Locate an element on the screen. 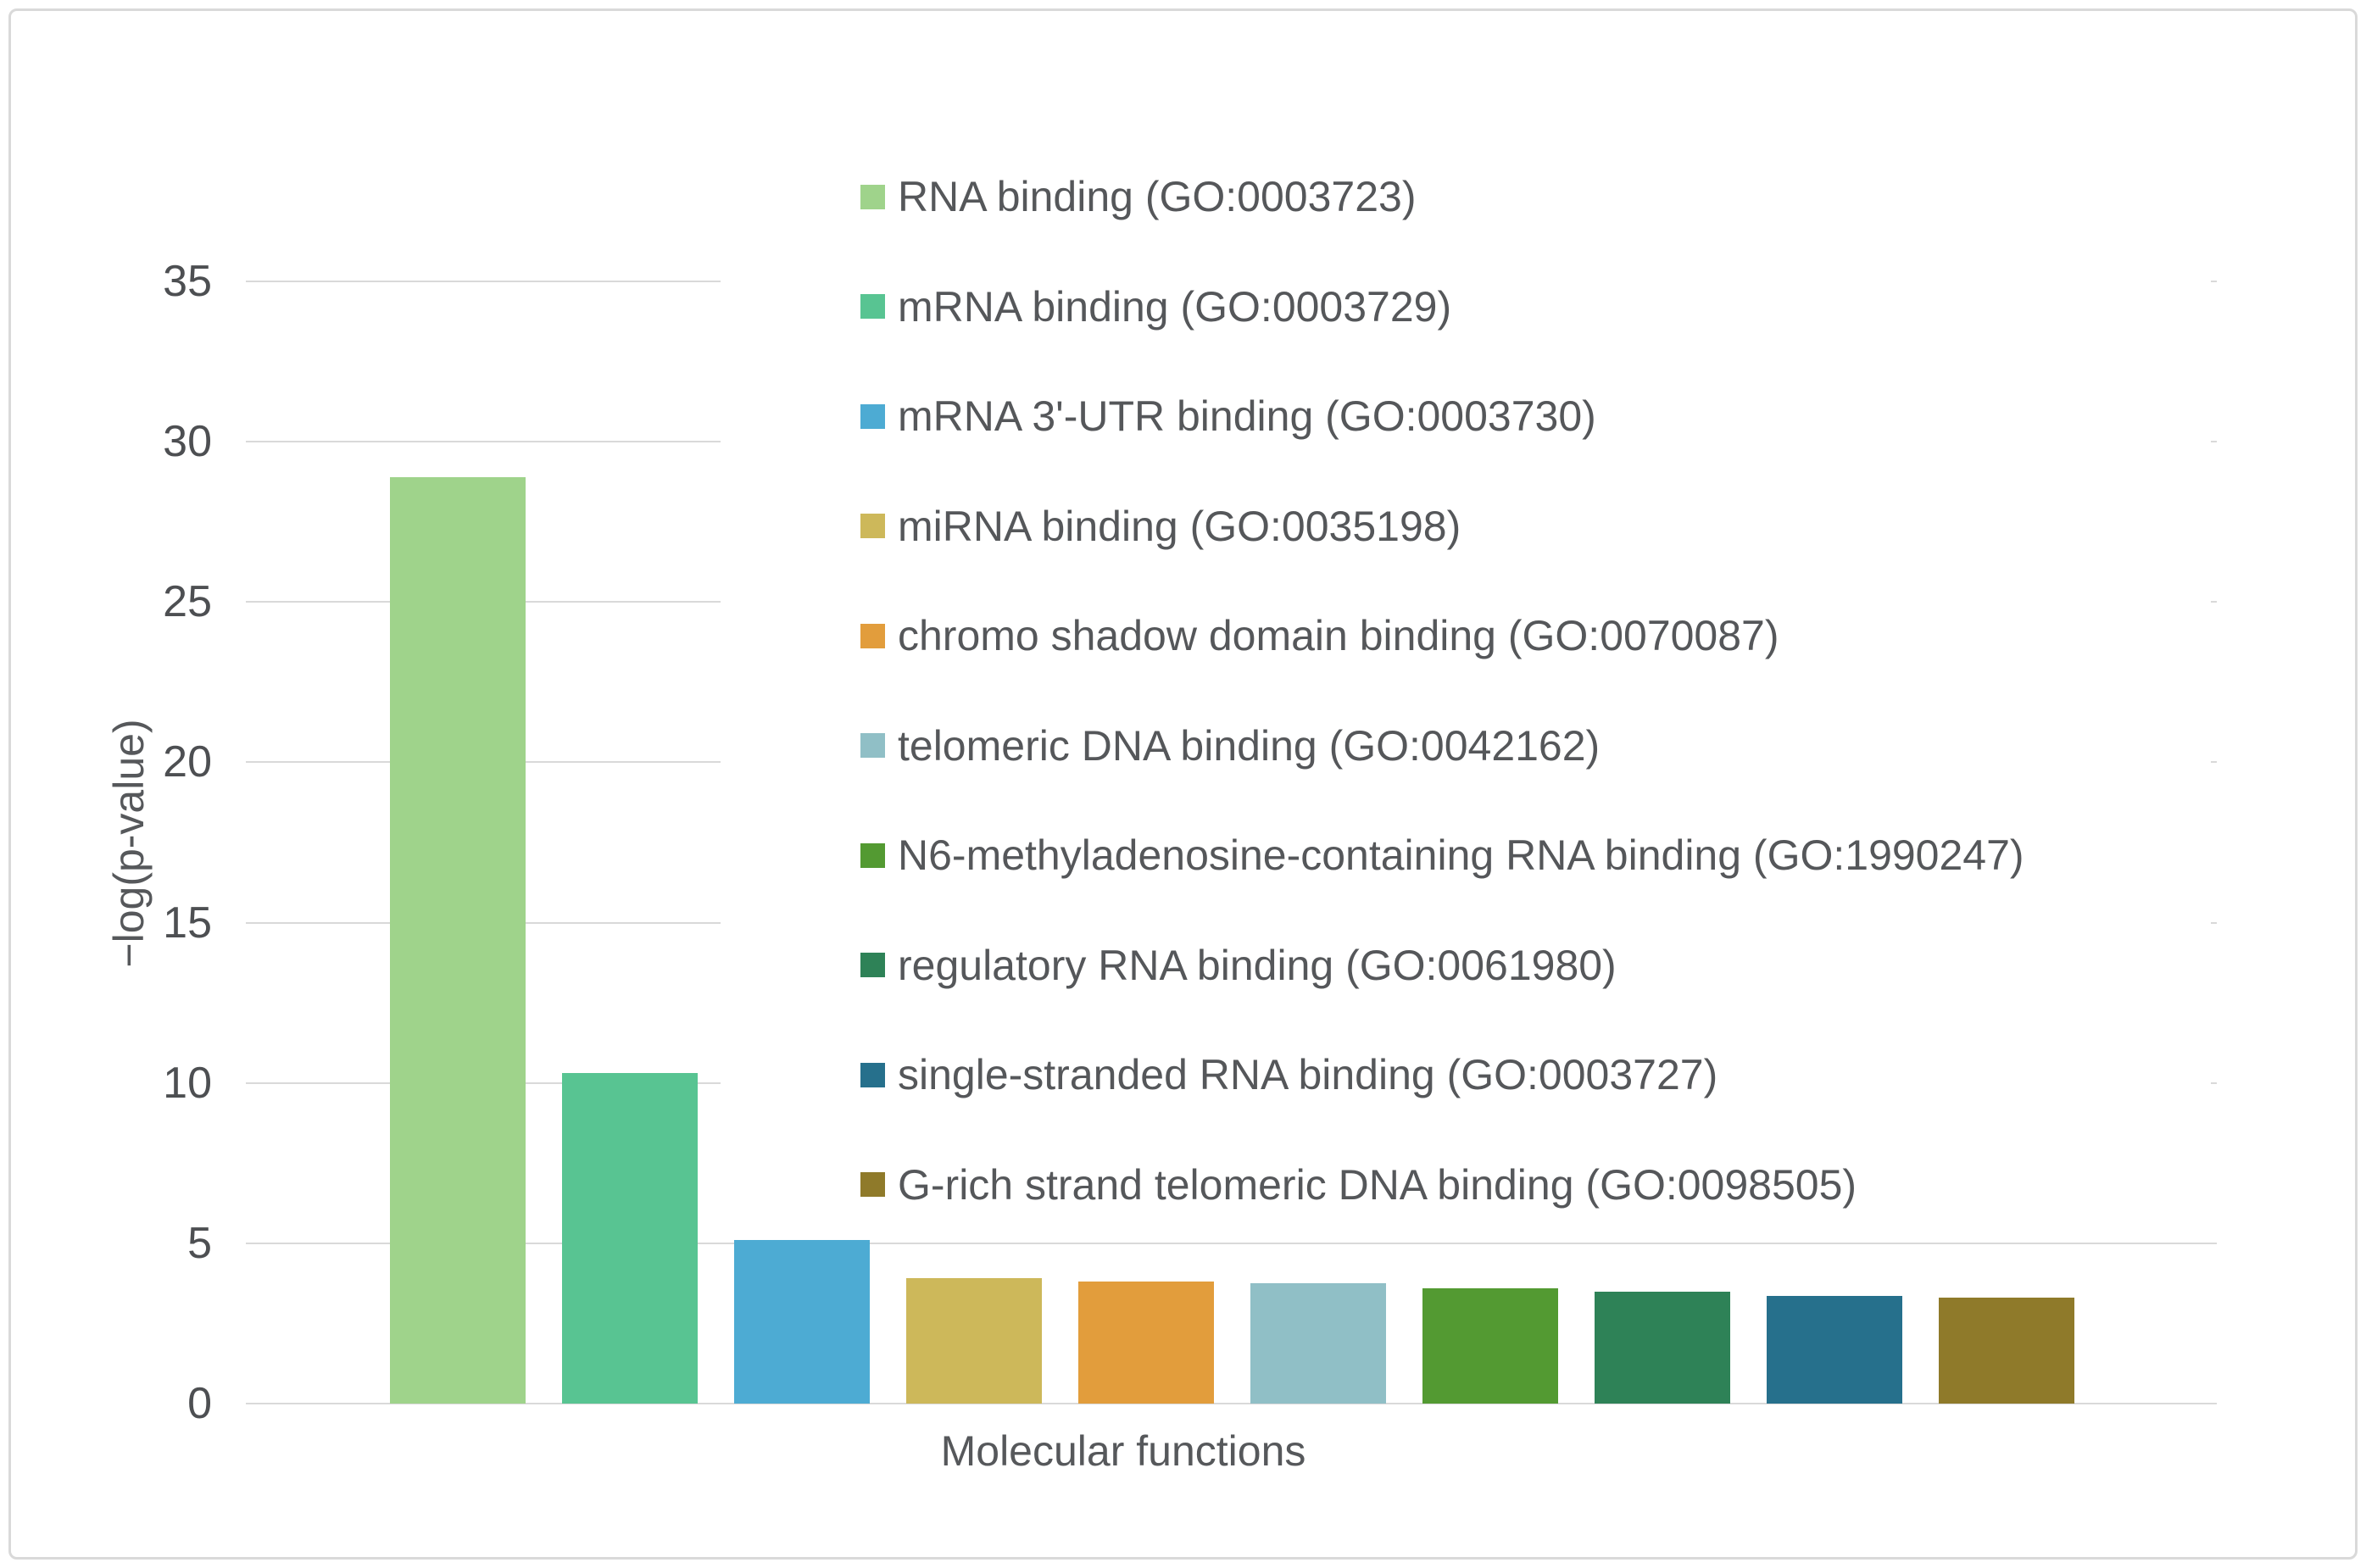 This screenshot has height=1568, width=2366. legend-label: telomeric DNA binding (GO:0042162) is located at coordinates (1249, 745).